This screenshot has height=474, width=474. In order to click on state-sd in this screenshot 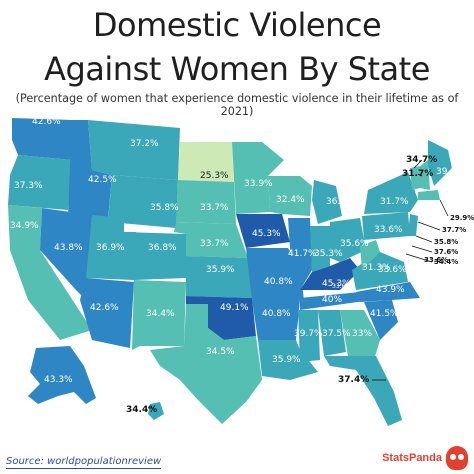, I will do `click(206, 202)`.